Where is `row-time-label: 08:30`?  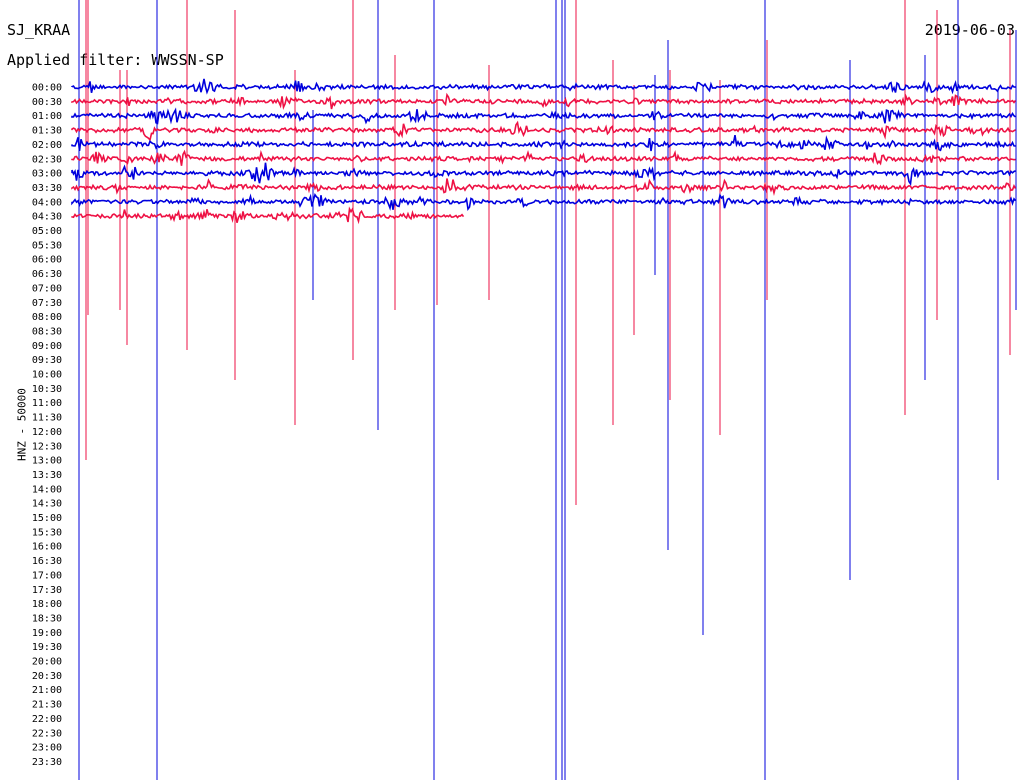
row-time-label: 08:30 is located at coordinates (47, 331).